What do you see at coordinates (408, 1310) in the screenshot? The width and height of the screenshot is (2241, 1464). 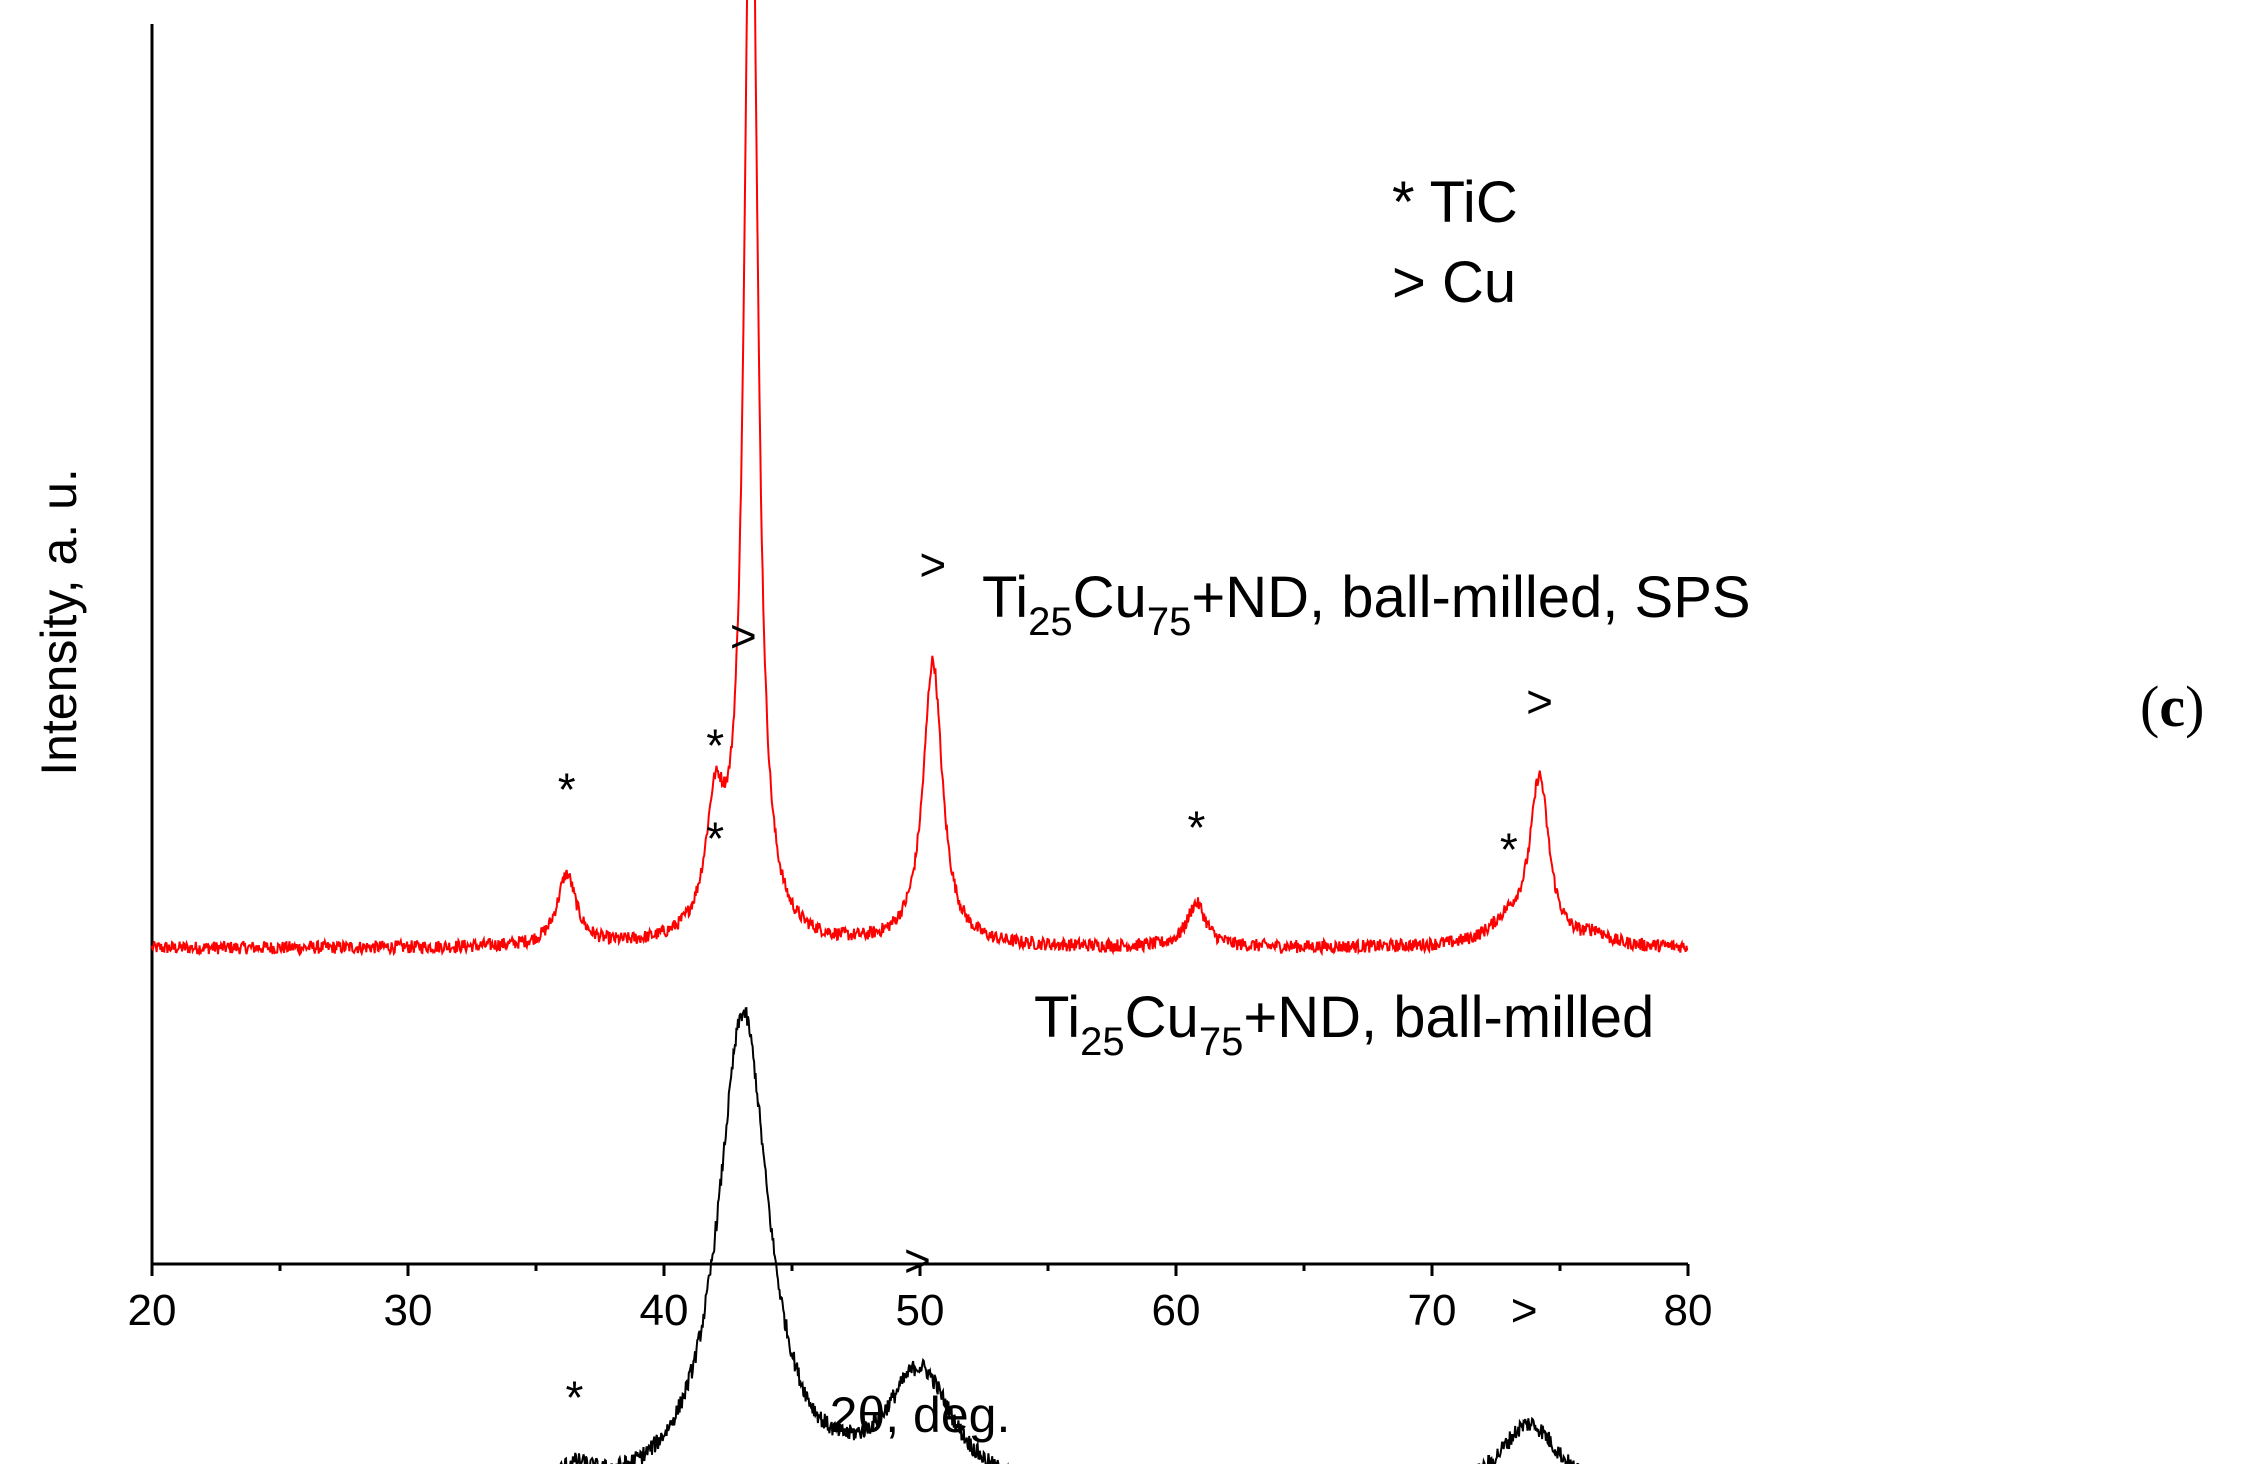 I see `x-tick-label: 30` at bounding box center [408, 1310].